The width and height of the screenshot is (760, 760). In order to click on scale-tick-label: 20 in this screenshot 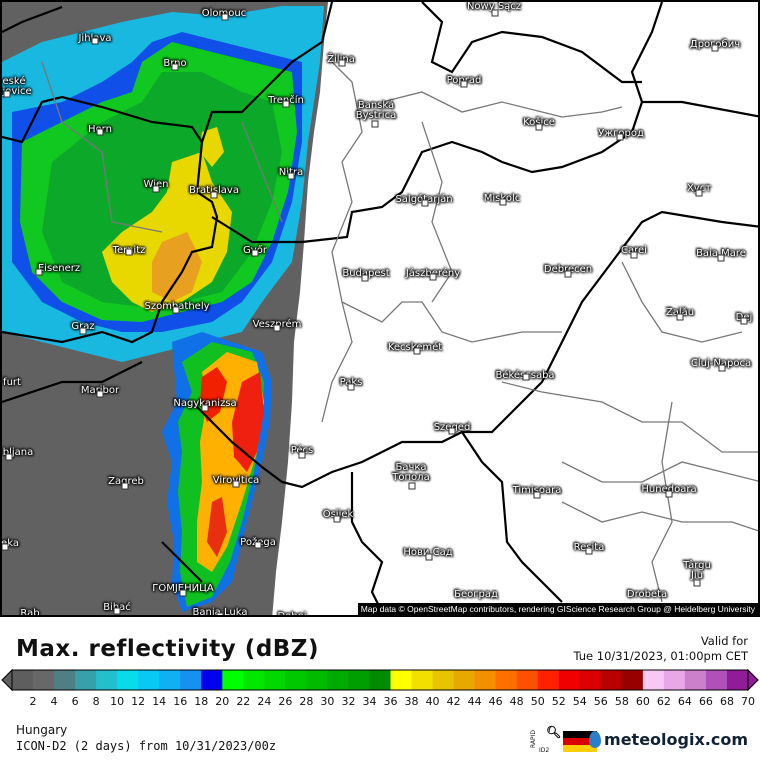, I will do `click(222, 701)`.